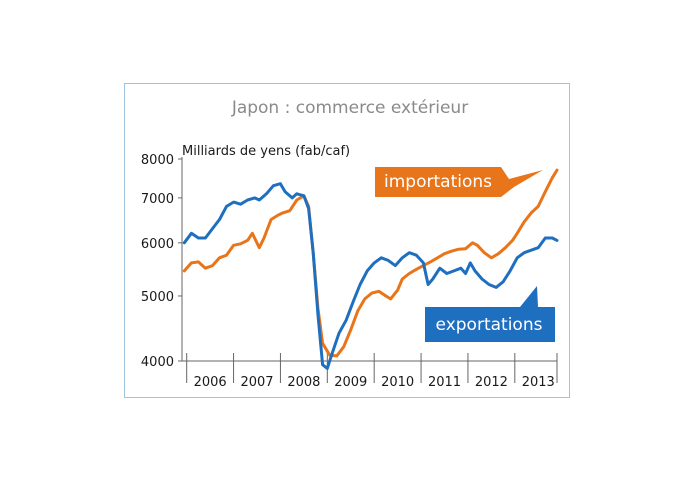  Describe the element at coordinates (397, 382) in the screenshot. I see `x-tick-label: 2010` at that location.